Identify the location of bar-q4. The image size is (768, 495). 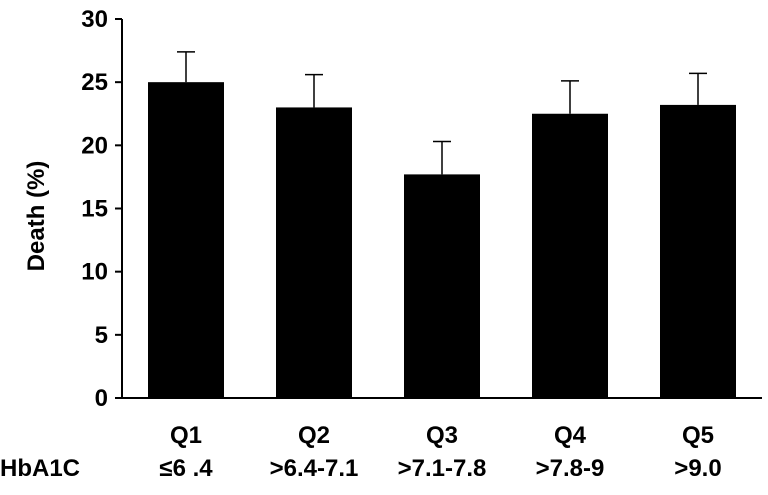
(570, 255).